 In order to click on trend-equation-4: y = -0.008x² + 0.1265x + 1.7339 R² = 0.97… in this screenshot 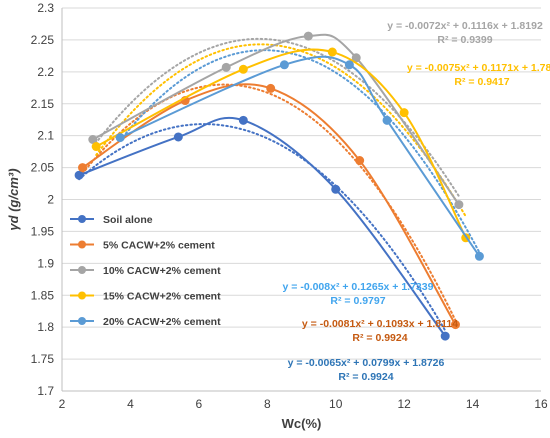, I will do `click(358, 294)`.